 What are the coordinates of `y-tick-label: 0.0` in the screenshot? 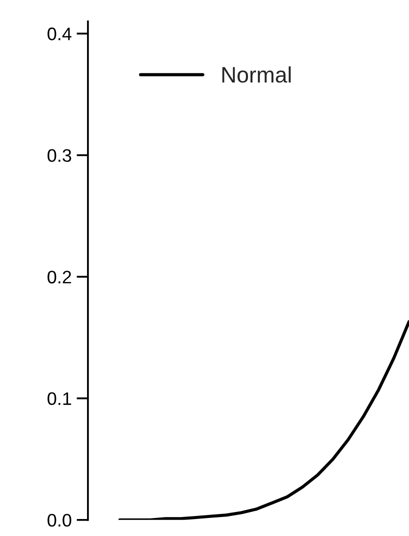 It's located at (60, 520).